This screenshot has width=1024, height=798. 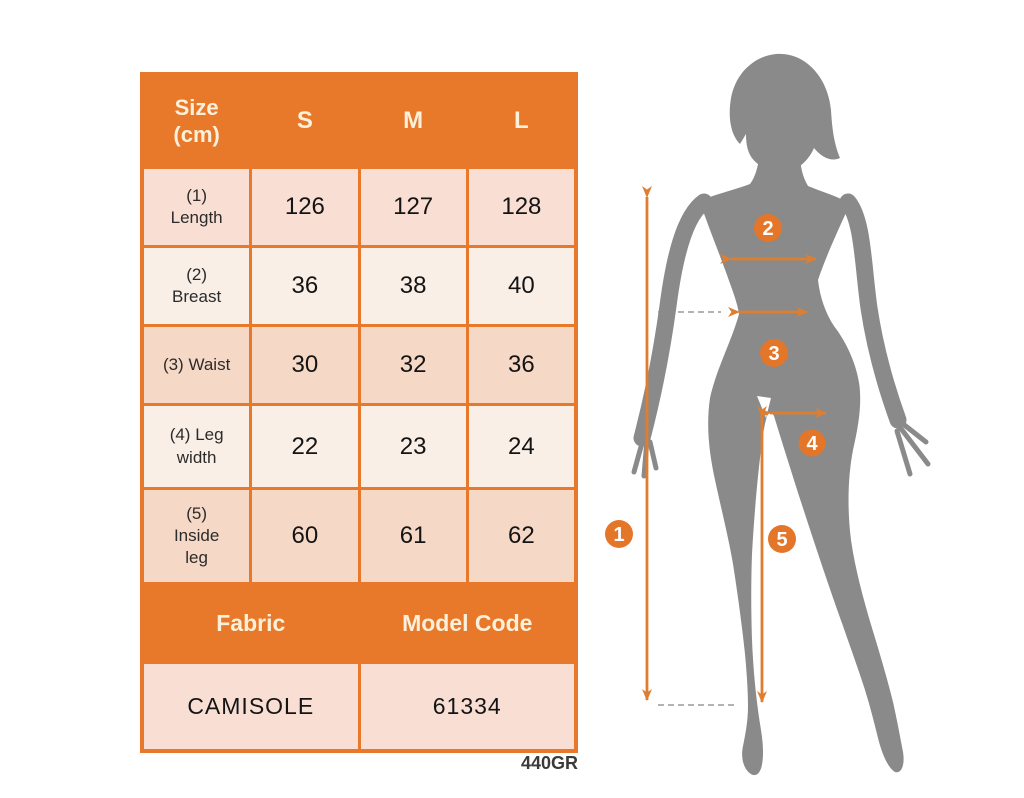 What do you see at coordinates (467, 623) in the screenshot?
I see `header-model-code: Model Code` at bounding box center [467, 623].